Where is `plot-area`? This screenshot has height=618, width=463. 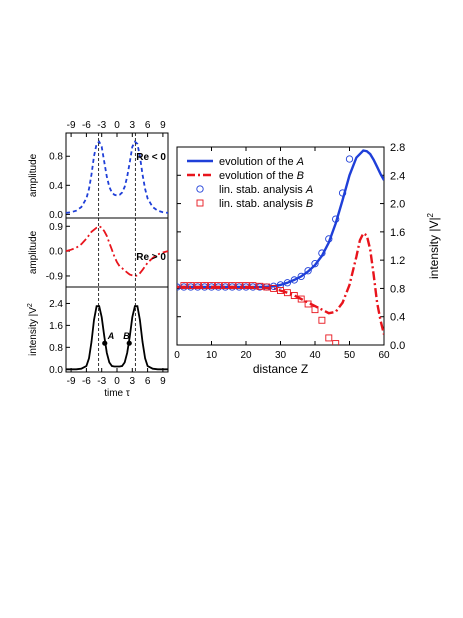
plot-area is located at coordinates (280, 247).